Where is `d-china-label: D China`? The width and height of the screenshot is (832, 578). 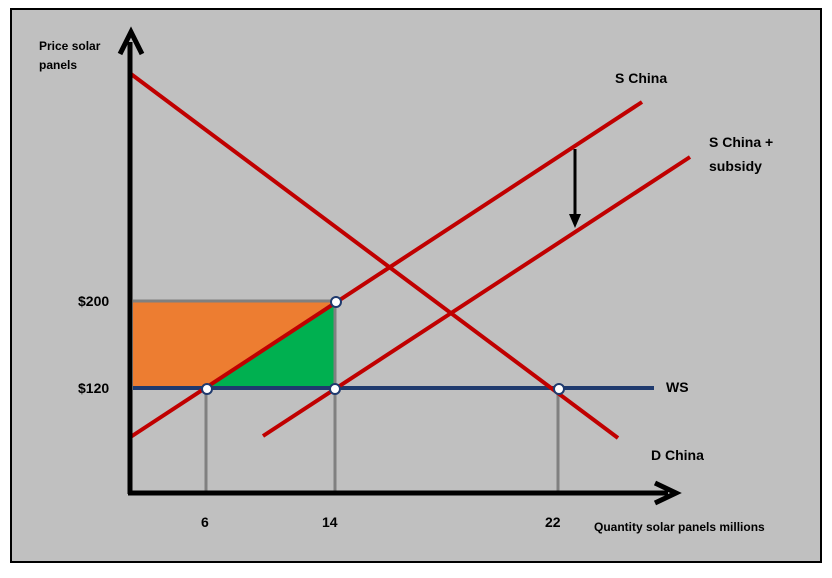 d-china-label: D China is located at coordinates (677, 455).